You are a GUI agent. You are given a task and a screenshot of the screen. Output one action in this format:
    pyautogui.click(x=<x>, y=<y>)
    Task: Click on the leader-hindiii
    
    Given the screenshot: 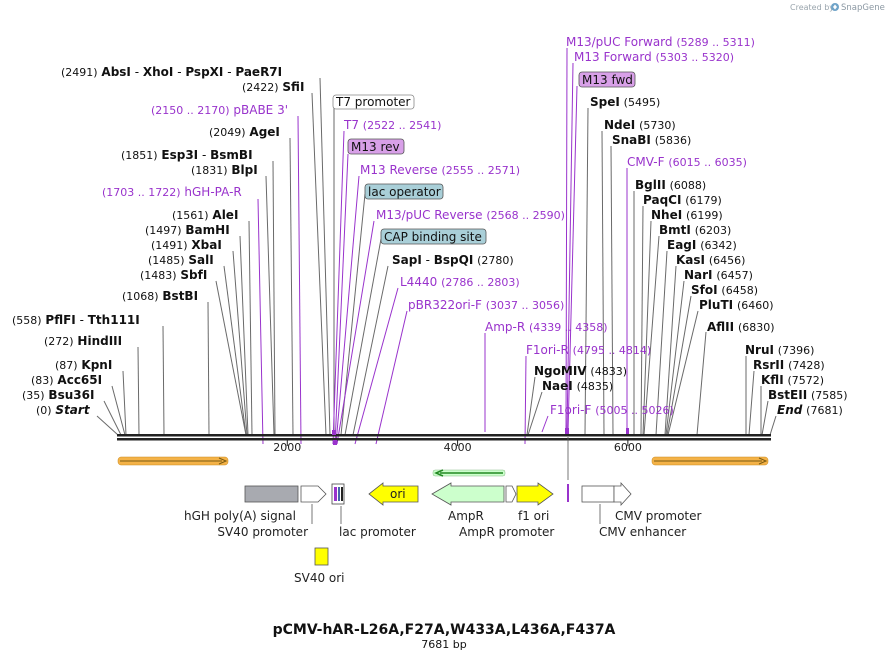 What is the action you would take?
    pyautogui.click(x=138, y=391)
    